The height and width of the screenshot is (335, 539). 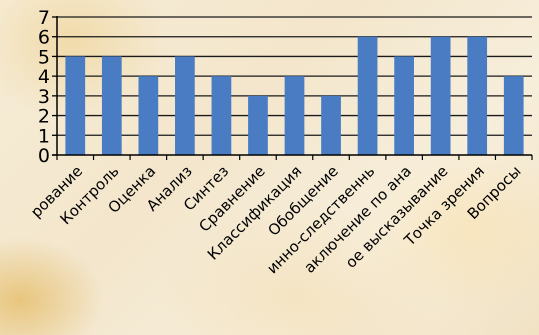 What do you see at coordinates (44, 18) in the screenshot?
I see `y-tick-label: 7` at bounding box center [44, 18].